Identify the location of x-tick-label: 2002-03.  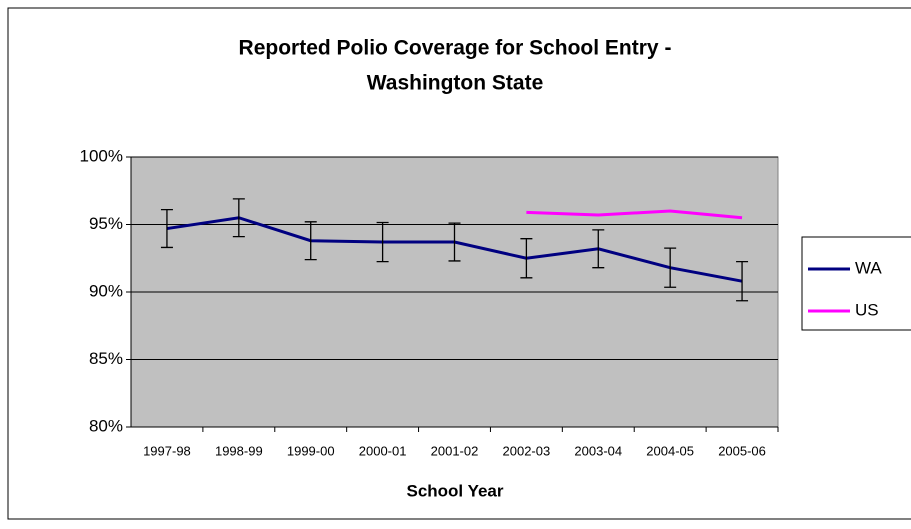
(527, 450).